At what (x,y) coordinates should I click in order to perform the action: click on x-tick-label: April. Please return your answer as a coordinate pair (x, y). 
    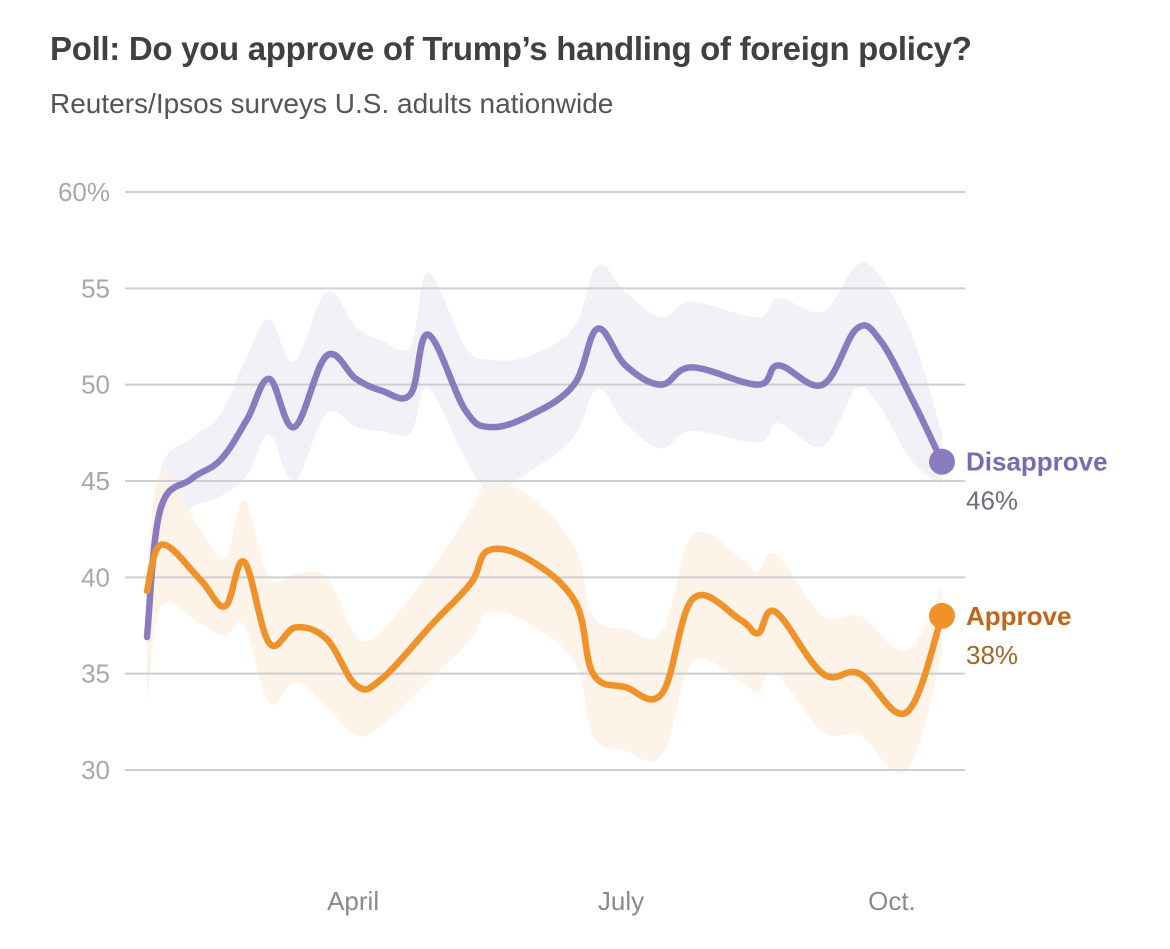
    Looking at the image, I should click on (353, 901).